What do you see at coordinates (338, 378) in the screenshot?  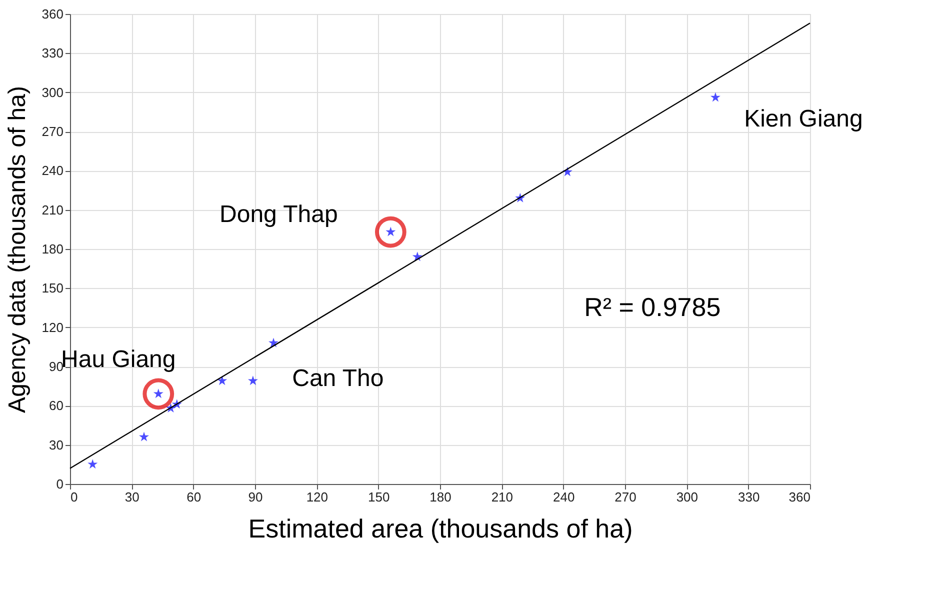 I see `annotation: Can Tho` at bounding box center [338, 378].